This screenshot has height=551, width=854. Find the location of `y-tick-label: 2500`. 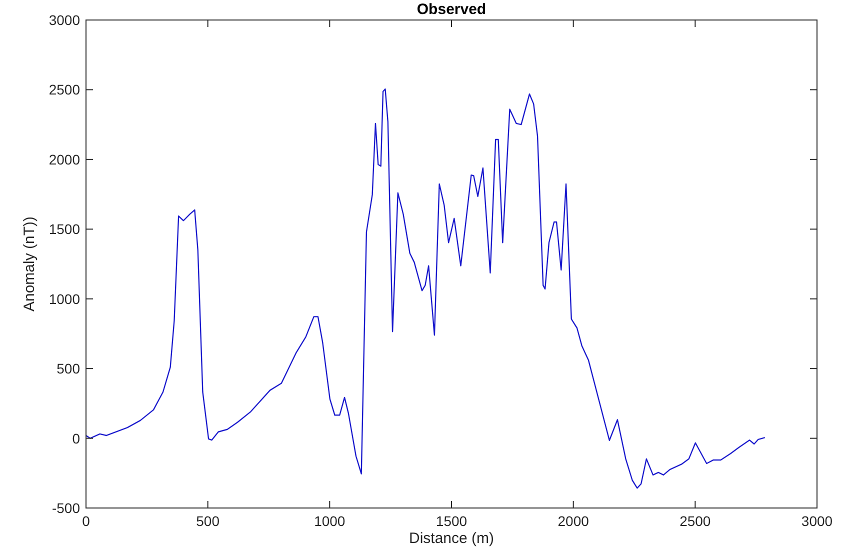

y-tick-label: 2500 is located at coordinates (64, 90).